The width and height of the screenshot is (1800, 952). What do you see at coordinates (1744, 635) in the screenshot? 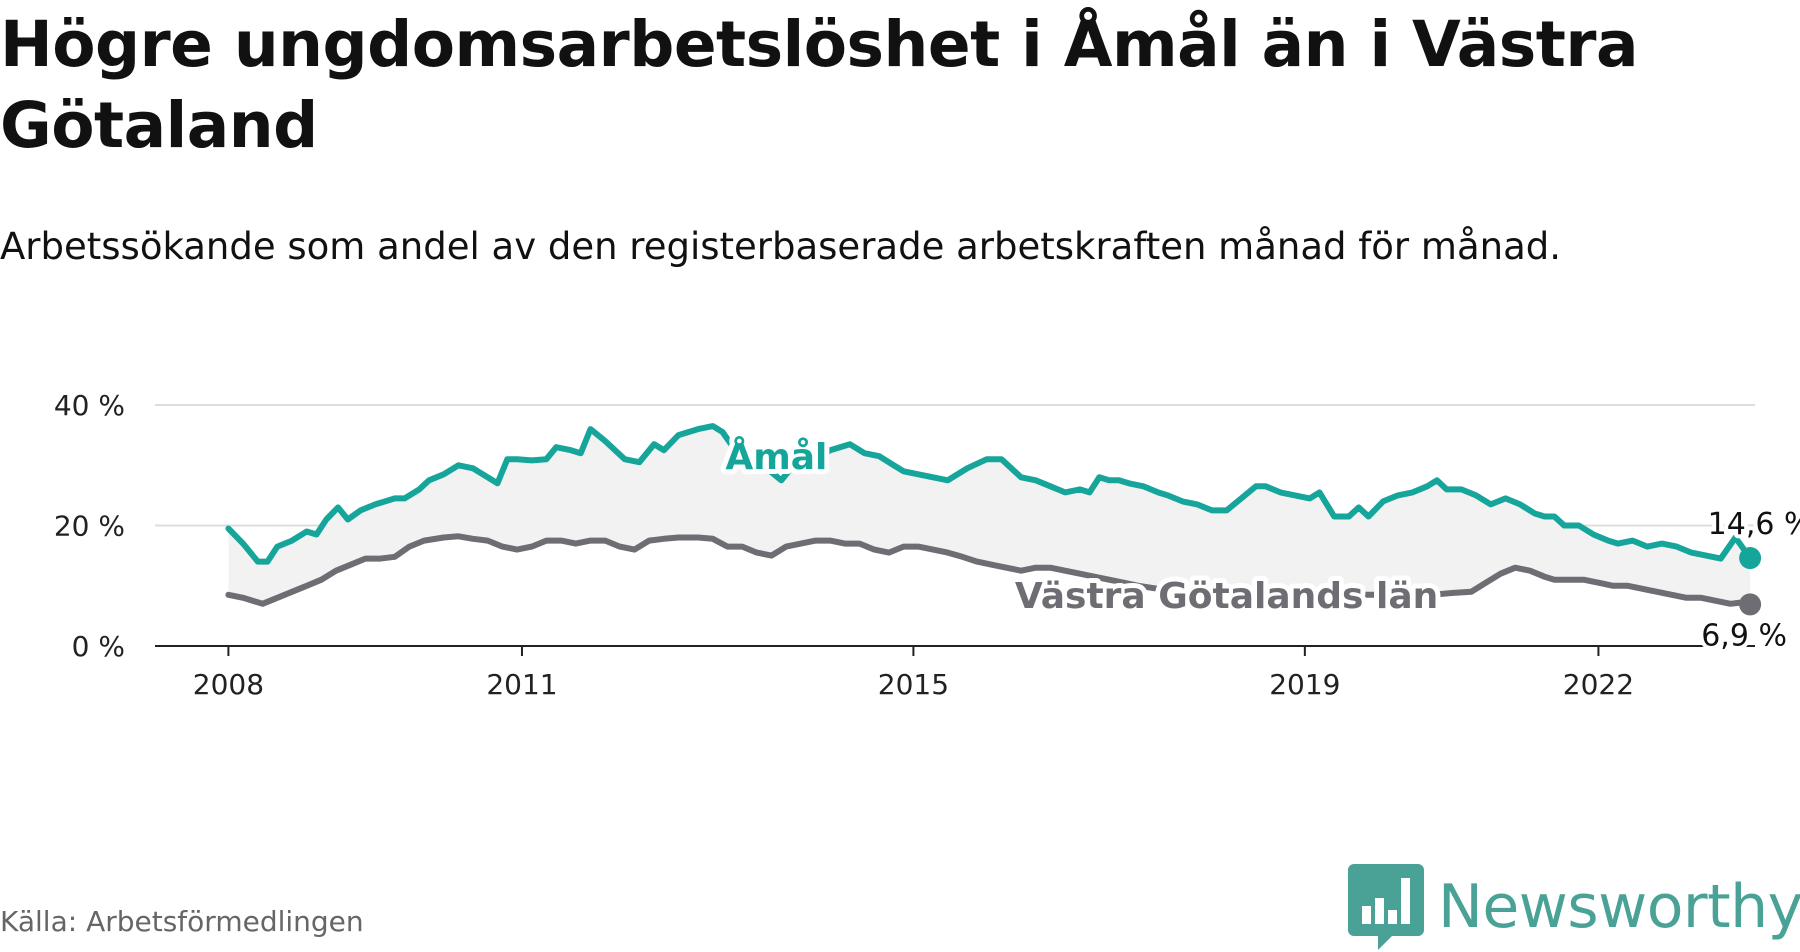
I see `end-label-vastra-gotaland: 6,9 %` at bounding box center [1744, 635].